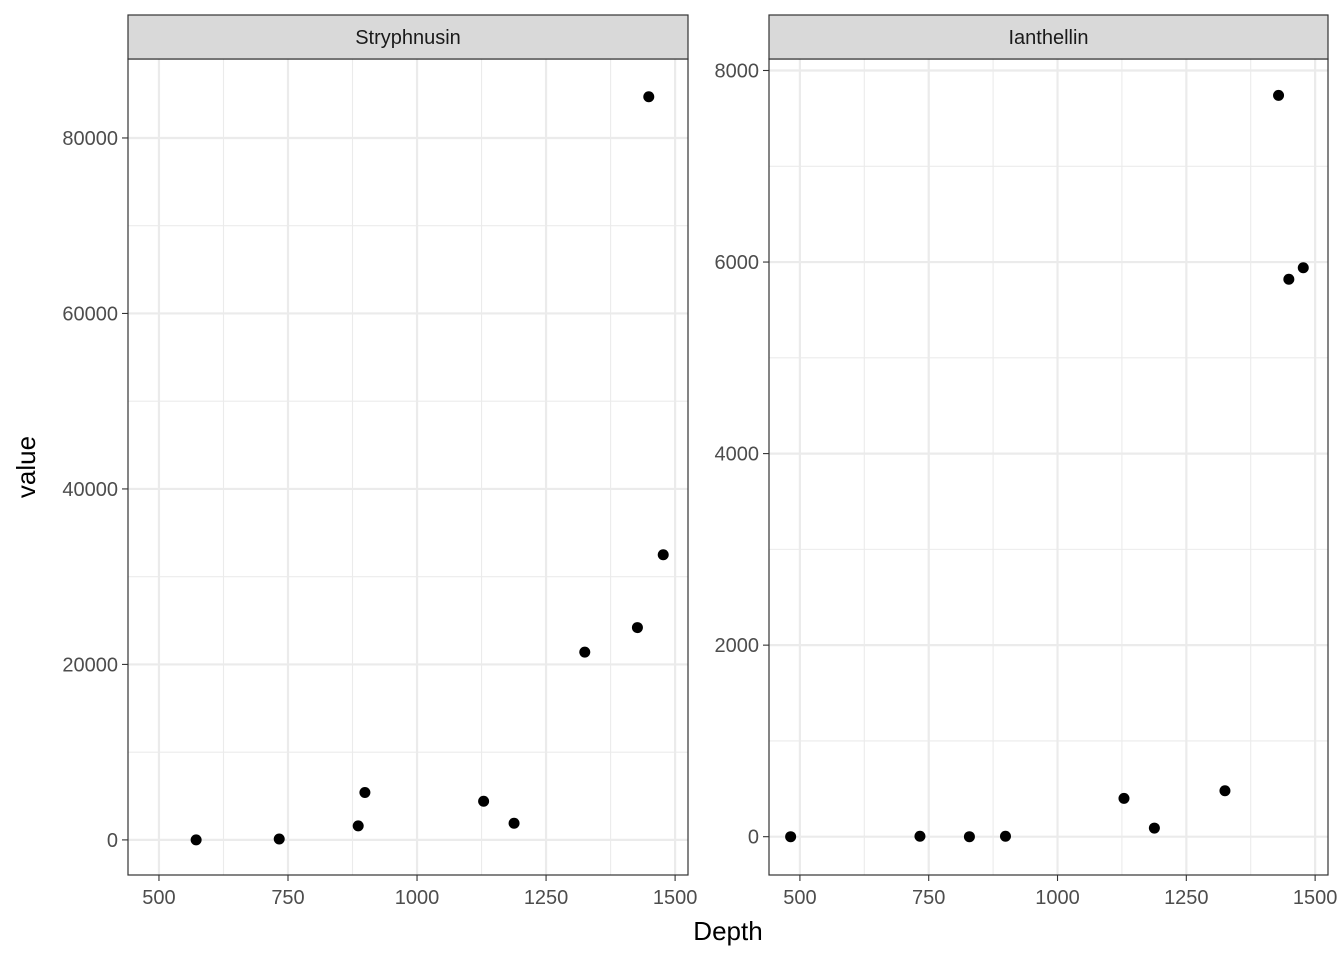 The width and height of the screenshot is (1344, 960). What do you see at coordinates (727, 931) in the screenshot?
I see `x-axis-title: Depth` at bounding box center [727, 931].